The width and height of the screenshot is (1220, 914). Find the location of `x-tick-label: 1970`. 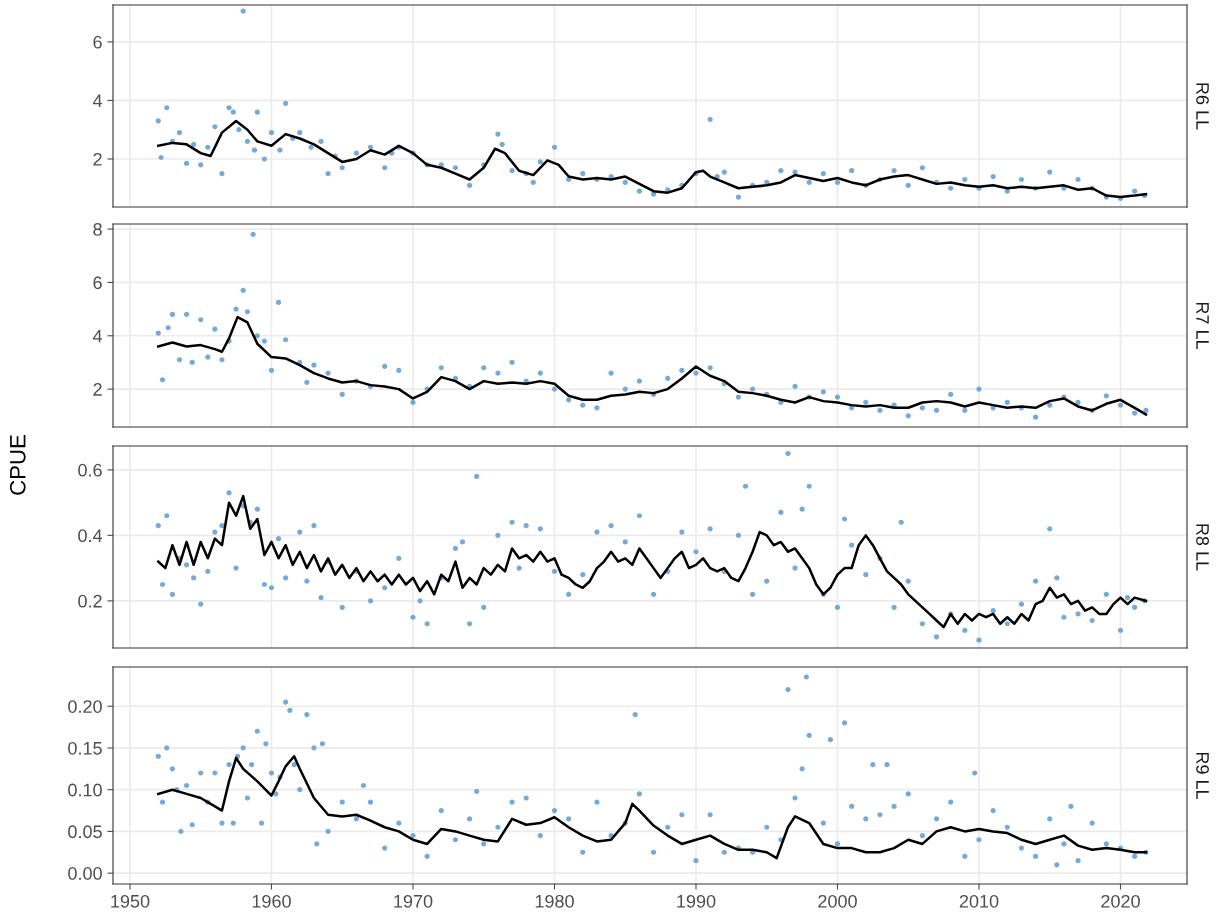

x-tick-label: 1970 is located at coordinates (413, 901).